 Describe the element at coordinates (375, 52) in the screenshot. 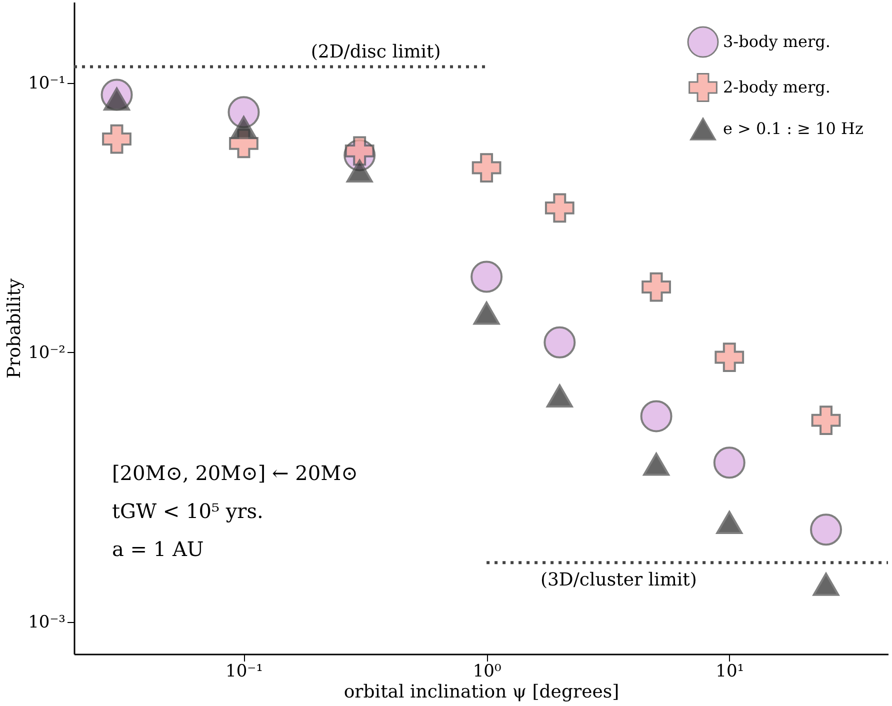

I see `annotation: (2D/disc limit)` at that location.